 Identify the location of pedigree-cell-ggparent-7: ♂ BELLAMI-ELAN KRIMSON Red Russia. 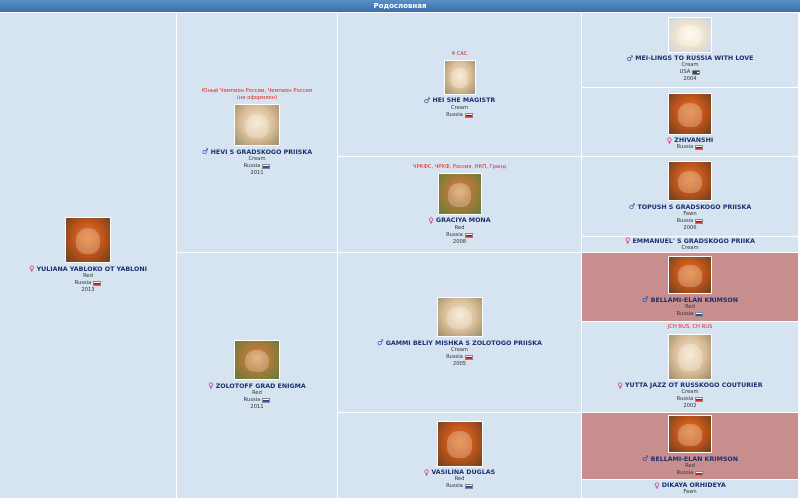
(690, 446).